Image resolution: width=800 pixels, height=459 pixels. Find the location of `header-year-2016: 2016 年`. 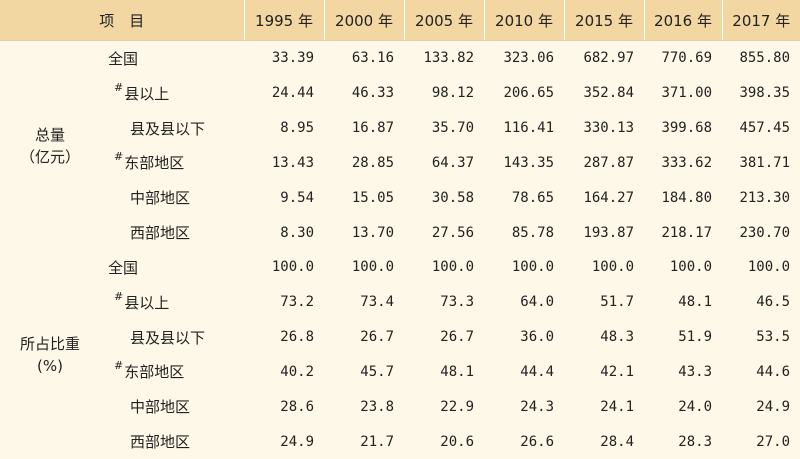

header-year-2016: 2016 年 is located at coordinates (683, 20).